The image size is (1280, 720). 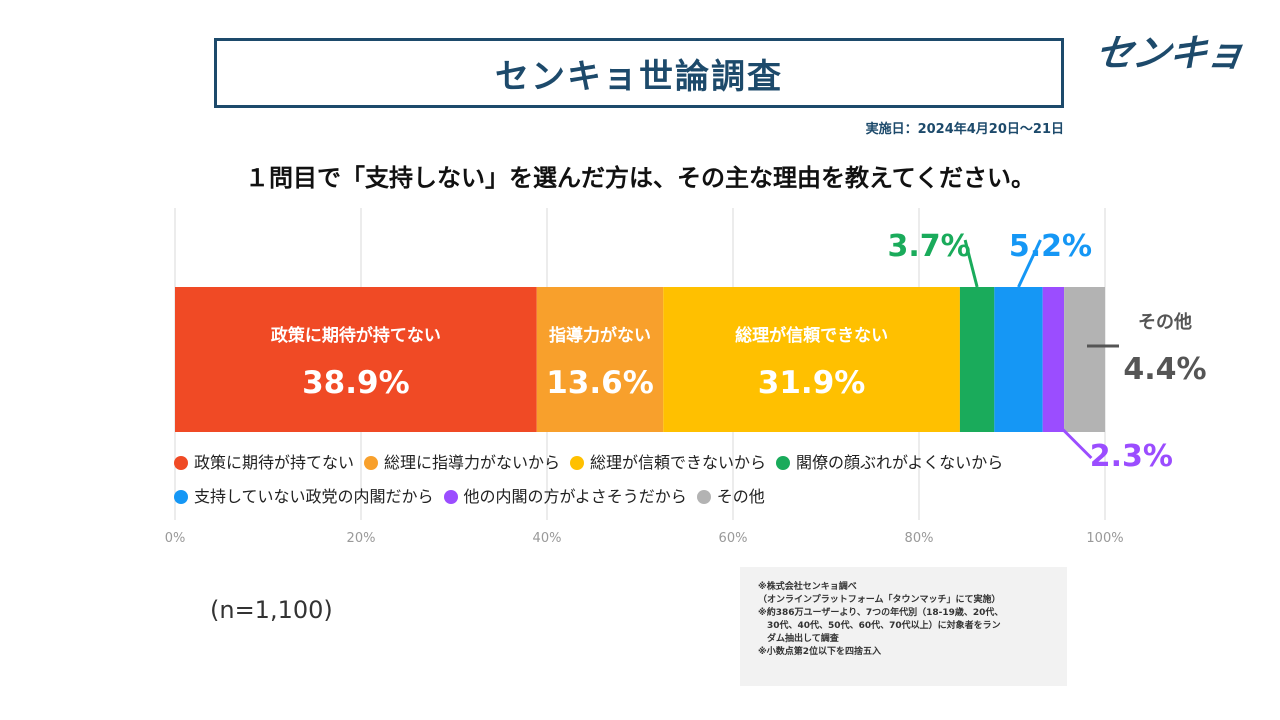 I want to click on legend-item: 支持していない政党の内閣だから, so click(x=304, y=497).